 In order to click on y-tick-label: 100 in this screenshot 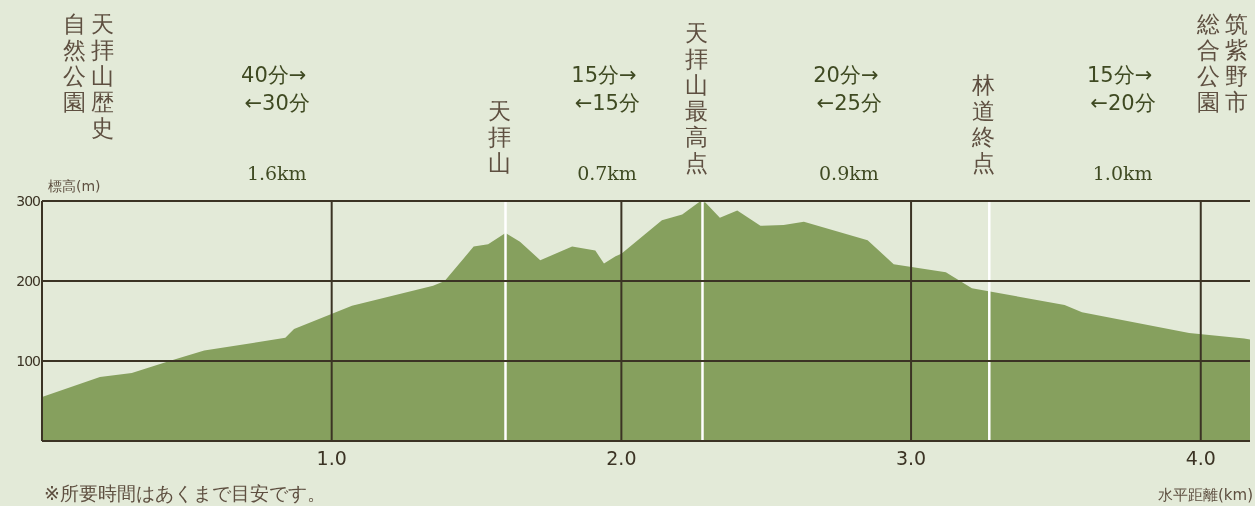, I will do `click(28, 361)`.